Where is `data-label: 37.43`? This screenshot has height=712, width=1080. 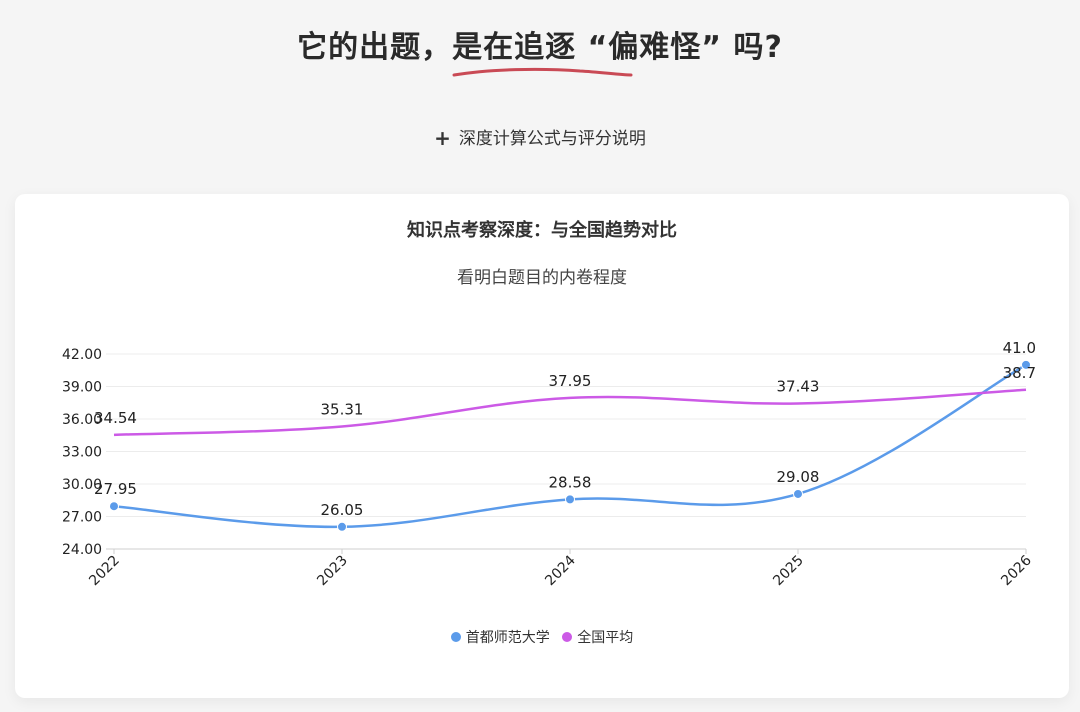 data-label: 37.43 is located at coordinates (798, 387).